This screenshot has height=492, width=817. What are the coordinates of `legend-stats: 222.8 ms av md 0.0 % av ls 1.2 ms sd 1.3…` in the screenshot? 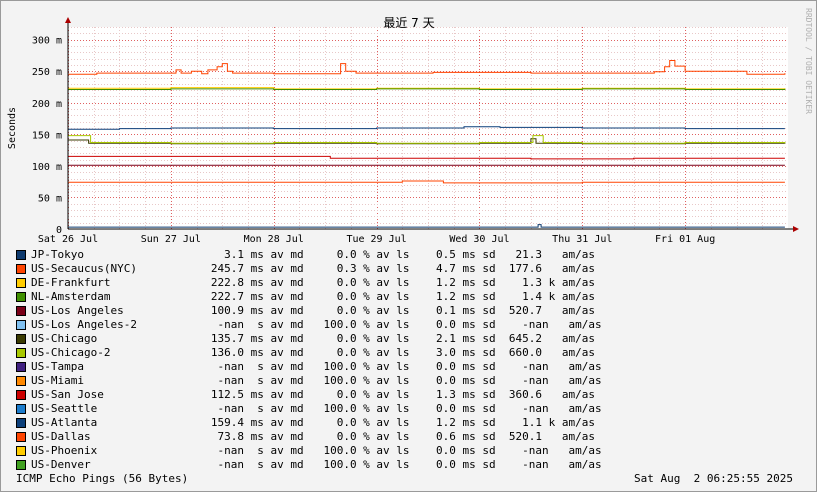 It's located at (393, 282).